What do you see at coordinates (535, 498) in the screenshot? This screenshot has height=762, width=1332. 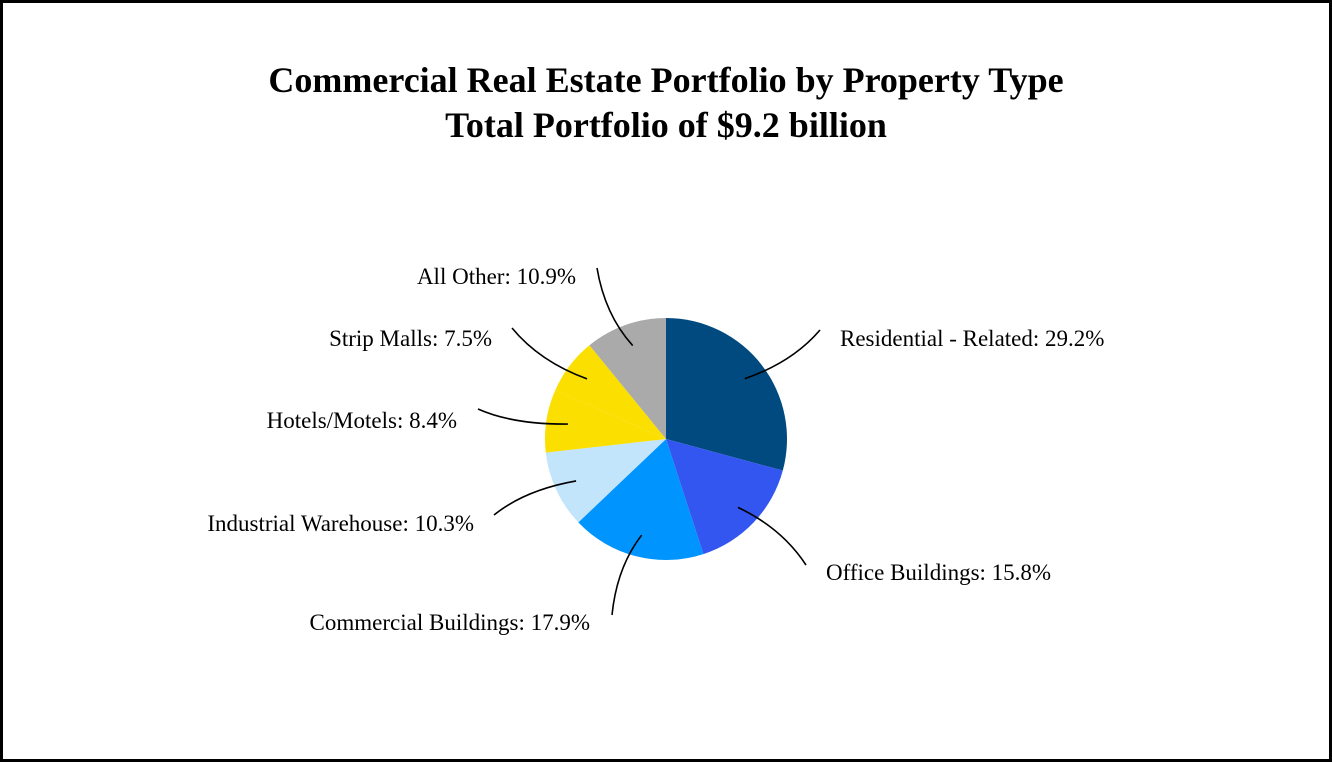 I see `leader-line-industrial-warehouse` at bounding box center [535, 498].